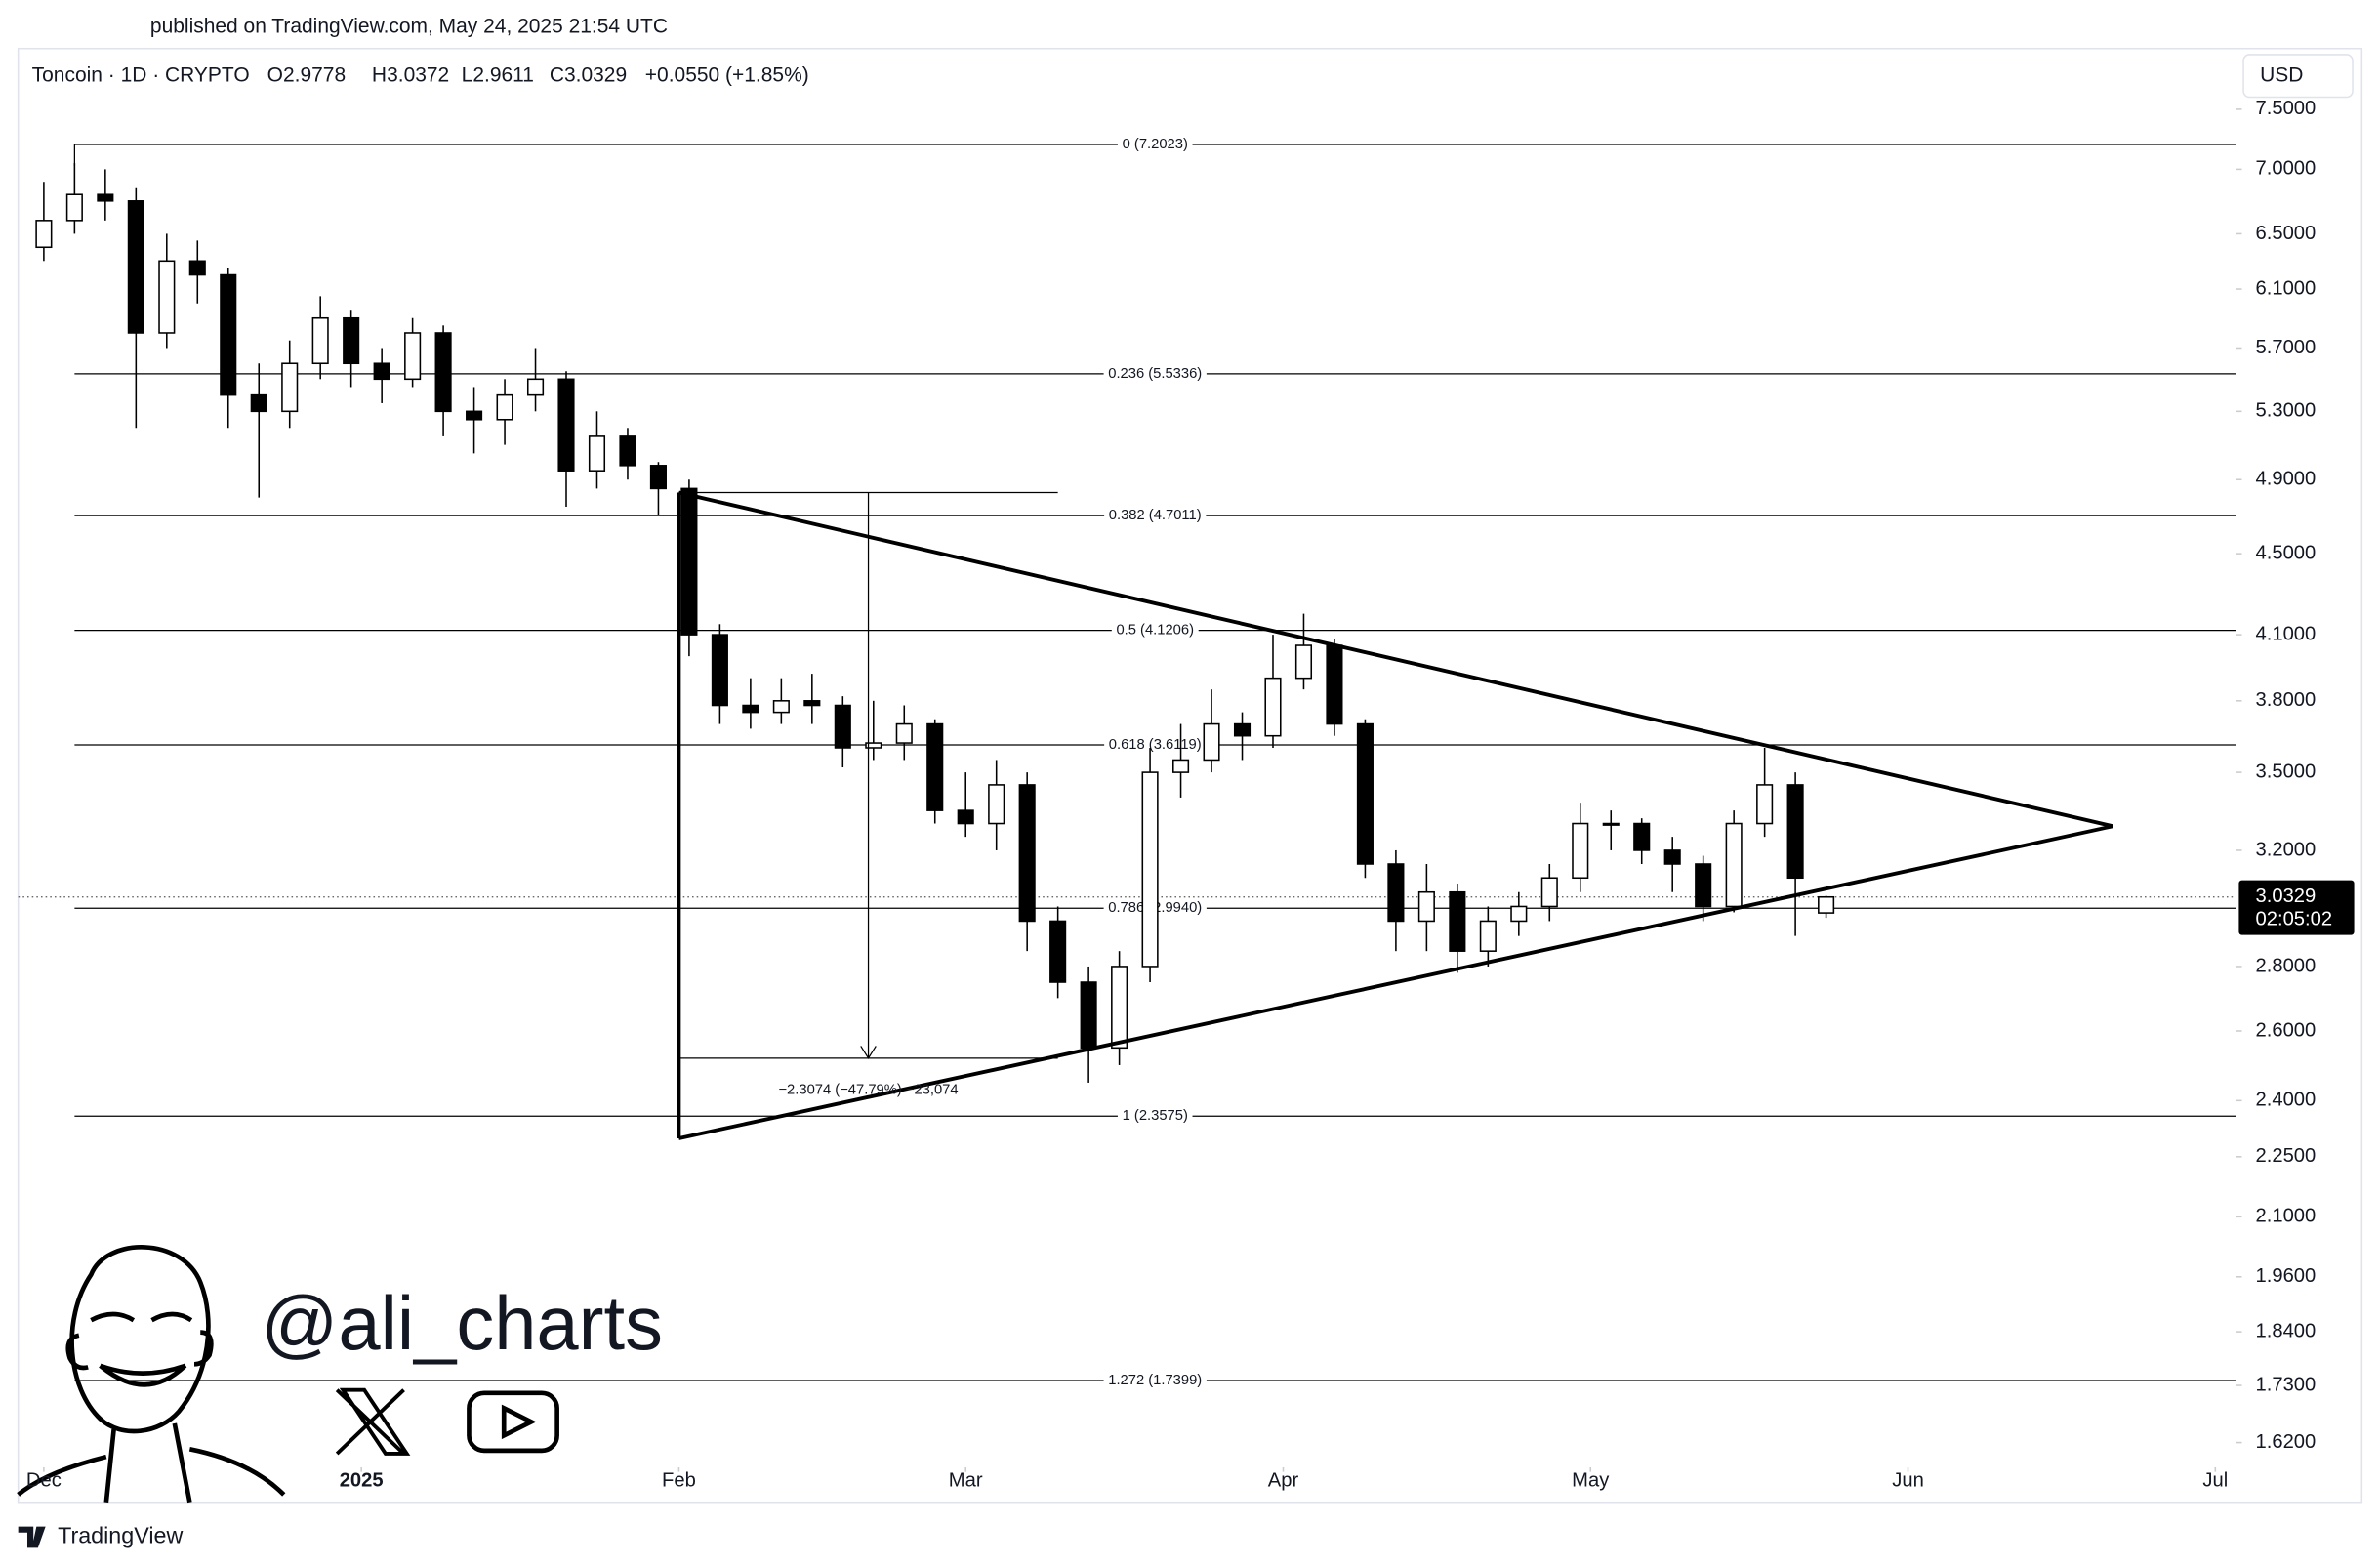 The image size is (2380, 1566). Describe the element at coordinates (306, 74) in the screenshot. I see `ohlc-open: O2.9778` at that location.